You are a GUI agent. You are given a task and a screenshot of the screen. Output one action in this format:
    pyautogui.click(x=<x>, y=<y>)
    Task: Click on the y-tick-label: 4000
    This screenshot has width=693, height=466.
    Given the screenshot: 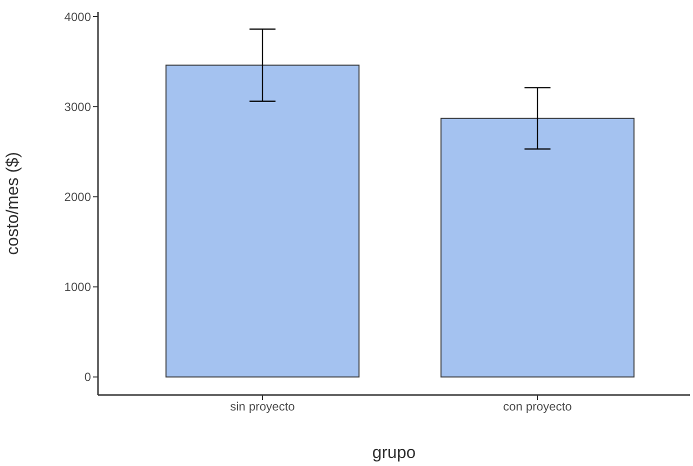 What is the action you would take?
    pyautogui.click(x=78, y=17)
    